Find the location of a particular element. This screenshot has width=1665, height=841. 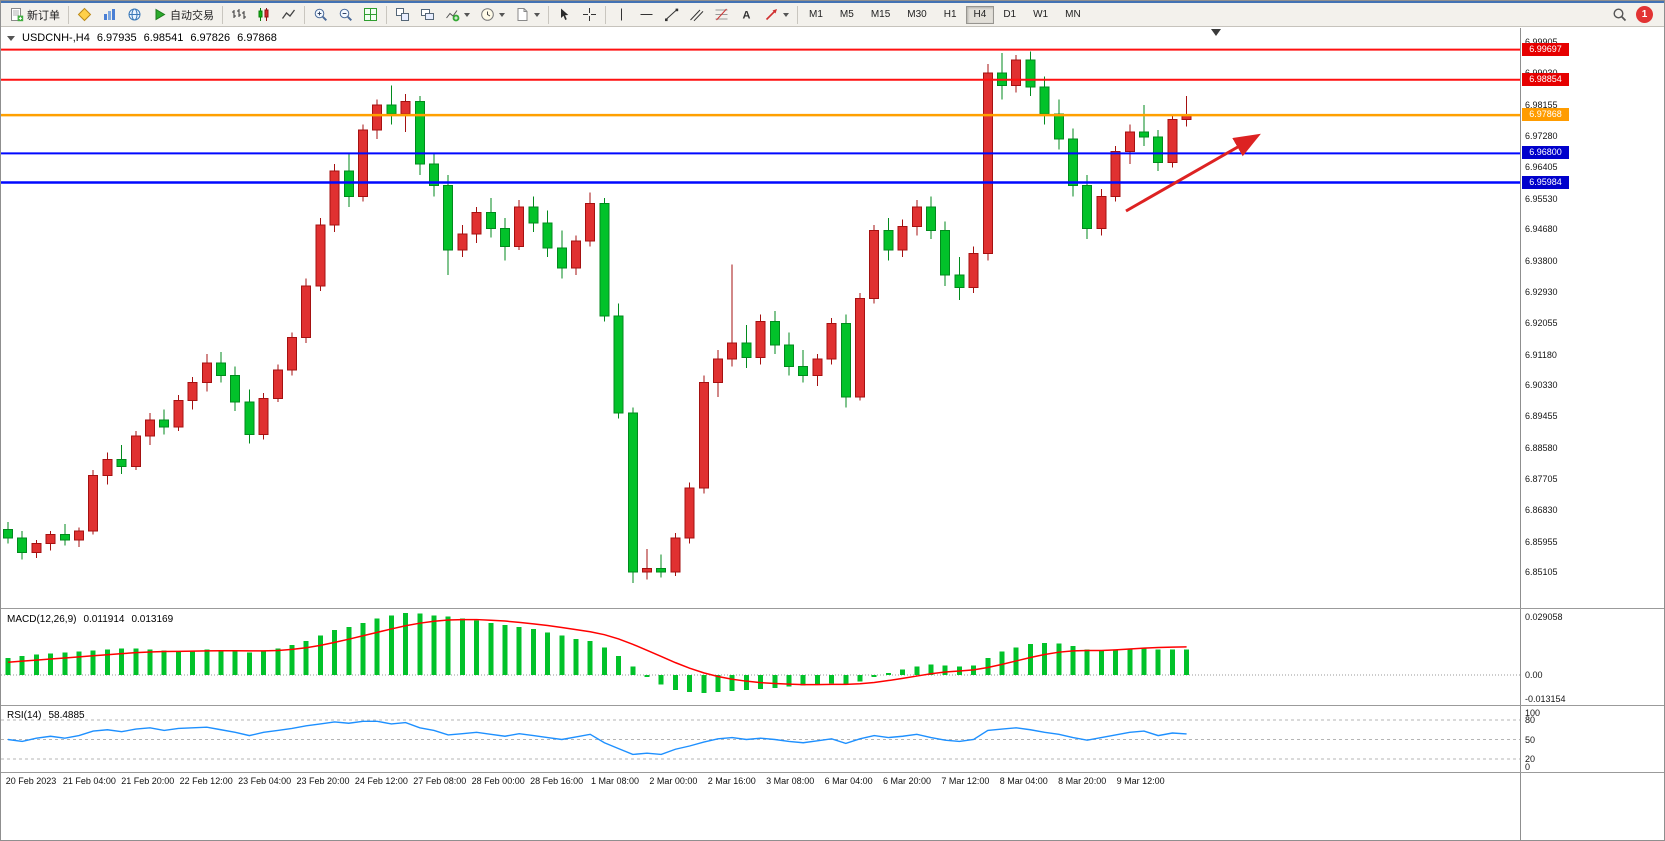

cascade-windows-icon is located at coordinates (427, 14).